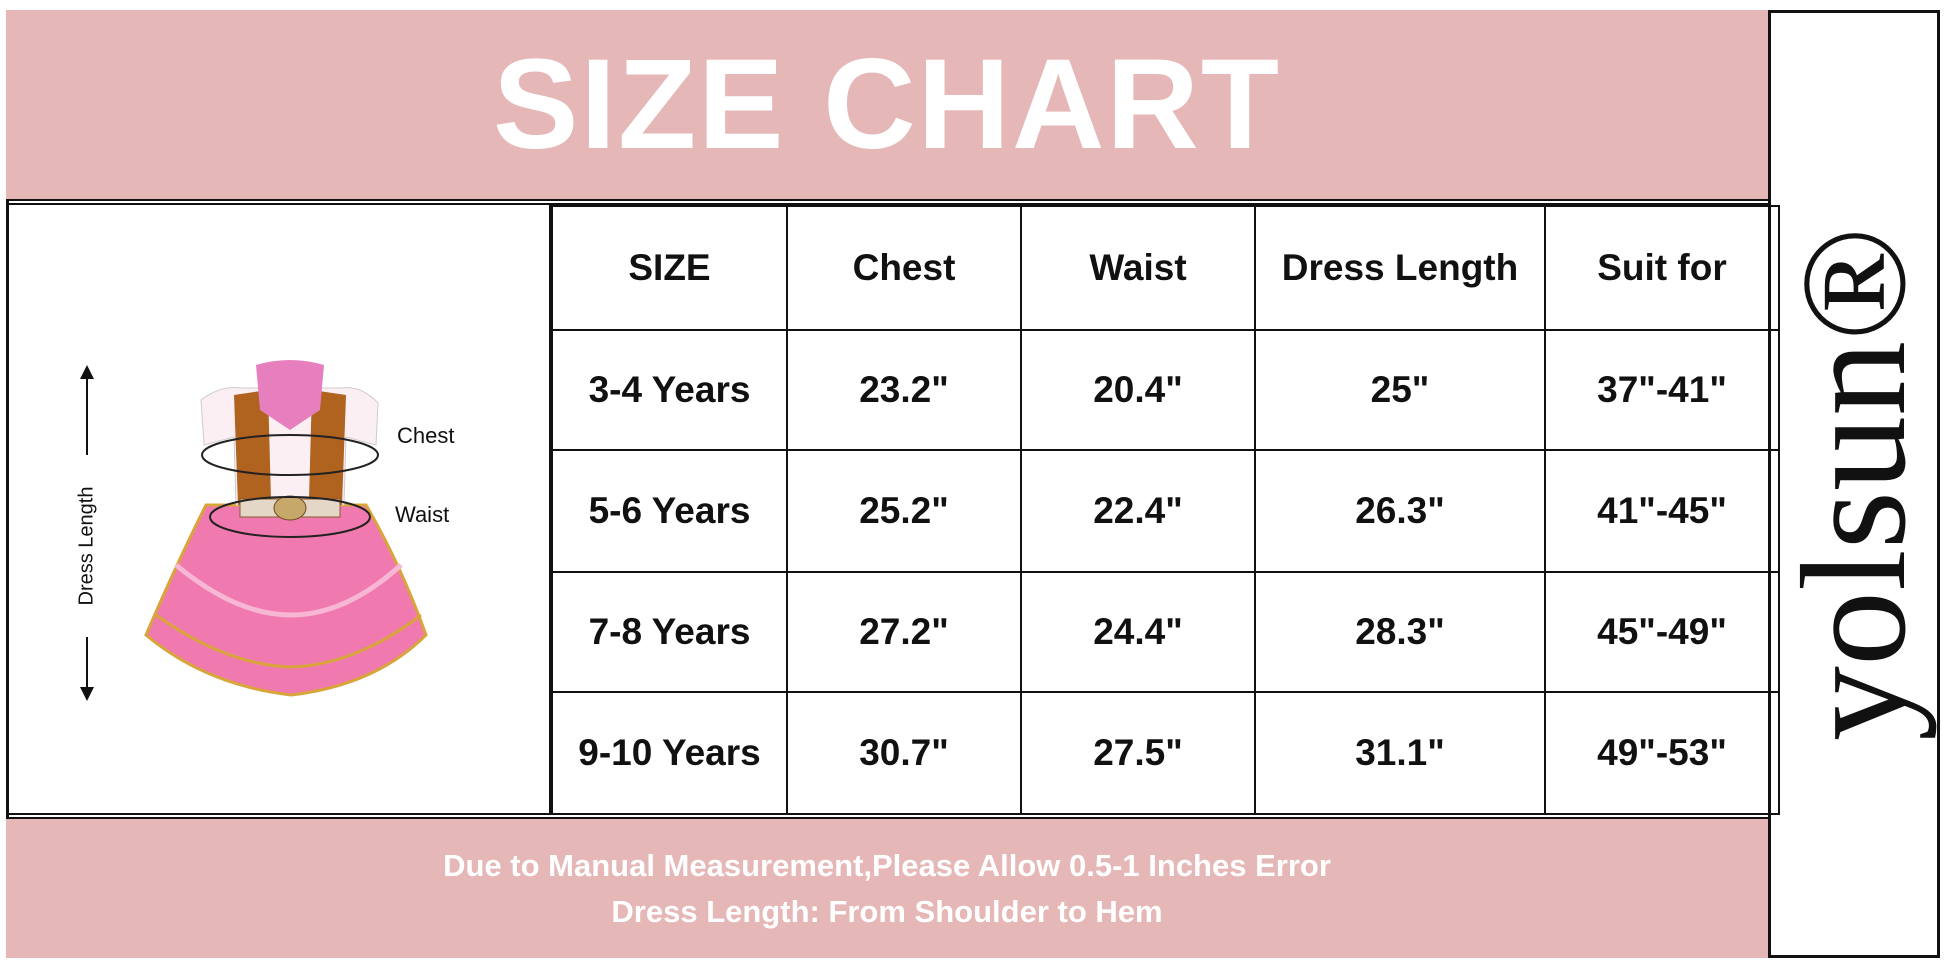  What do you see at coordinates (1662, 268) in the screenshot?
I see `column-header: Suit for` at bounding box center [1662, 268].